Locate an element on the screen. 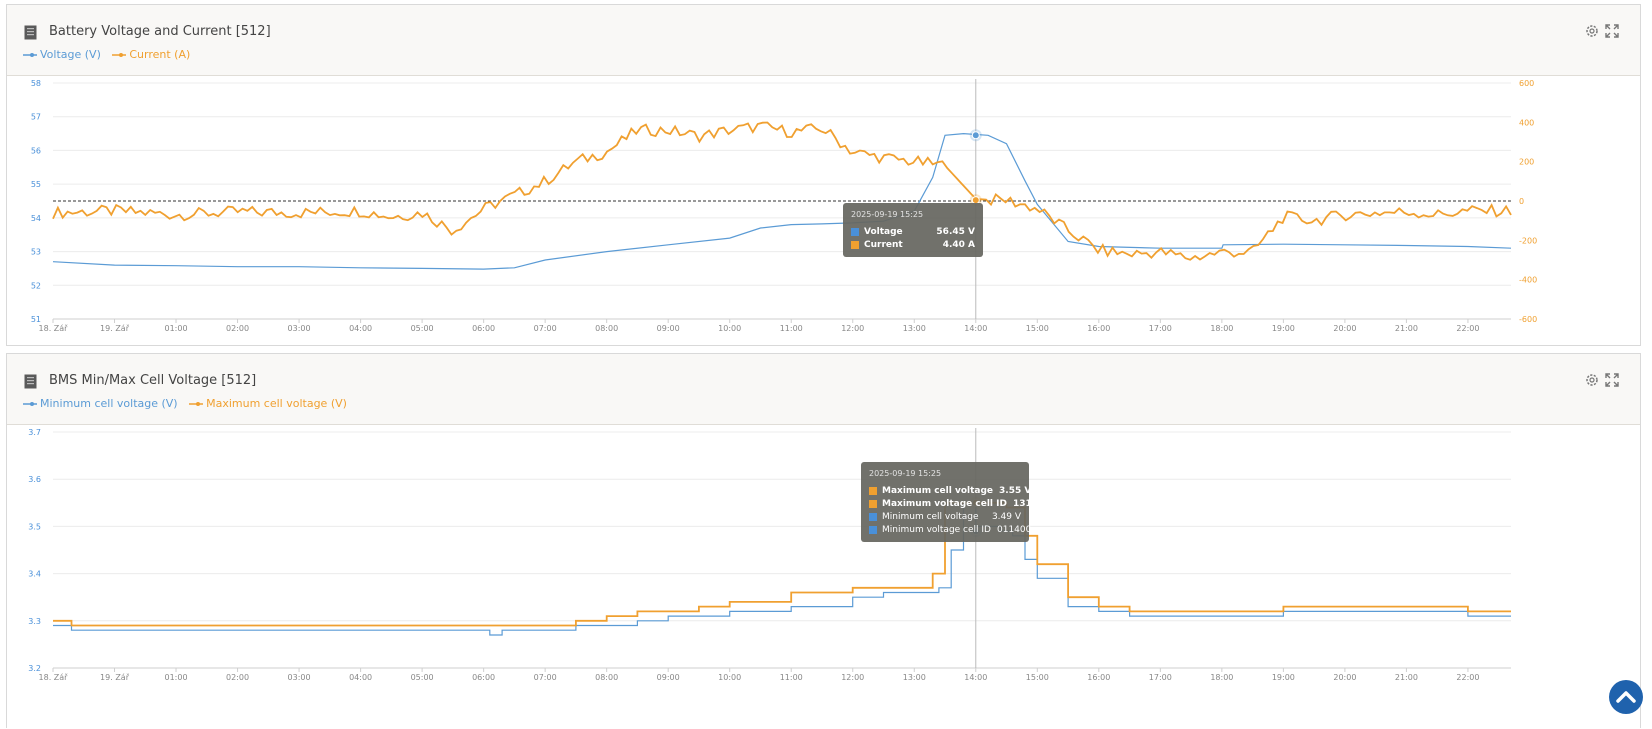 The image size is (1652, 729). panel-title: BMS Min/Max Cell Voltage [512] is located at coordinates (153, 380).